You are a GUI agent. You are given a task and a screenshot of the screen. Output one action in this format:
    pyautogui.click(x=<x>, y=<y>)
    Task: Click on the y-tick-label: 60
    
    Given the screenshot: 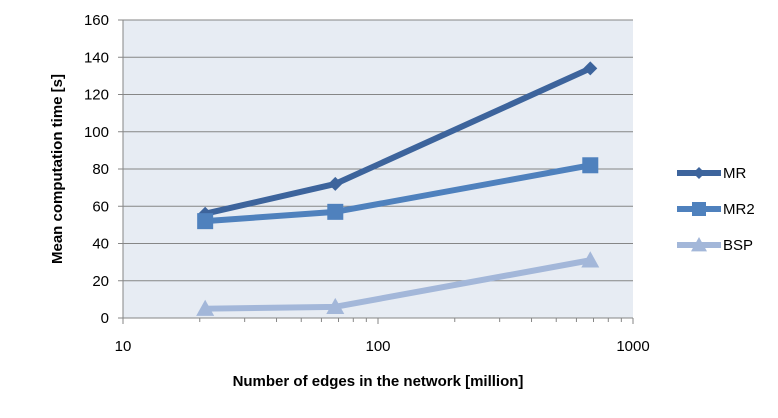 What is the action you would take?
    pyautogui.click(x=100, y=206)
    